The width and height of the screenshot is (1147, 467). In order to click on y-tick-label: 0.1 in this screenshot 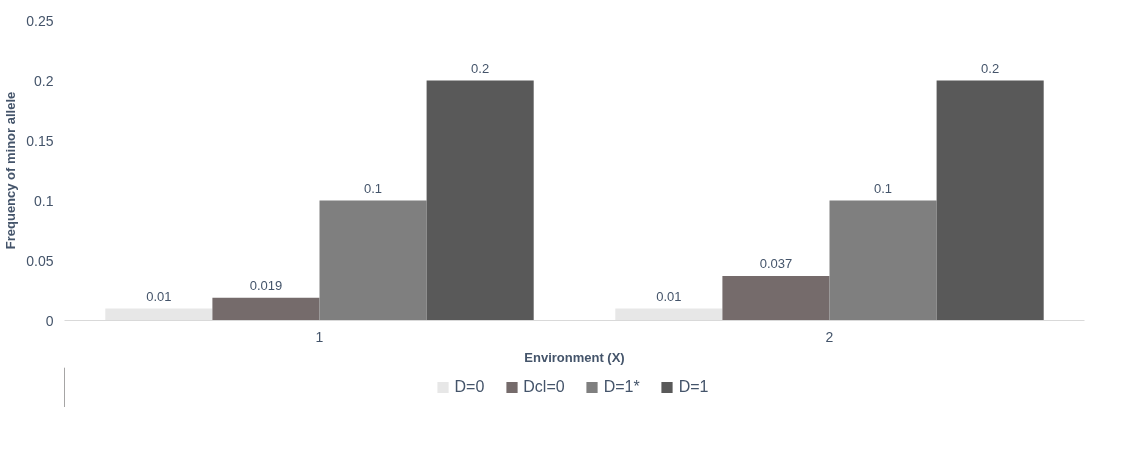, I will do `click(44, 200)`.